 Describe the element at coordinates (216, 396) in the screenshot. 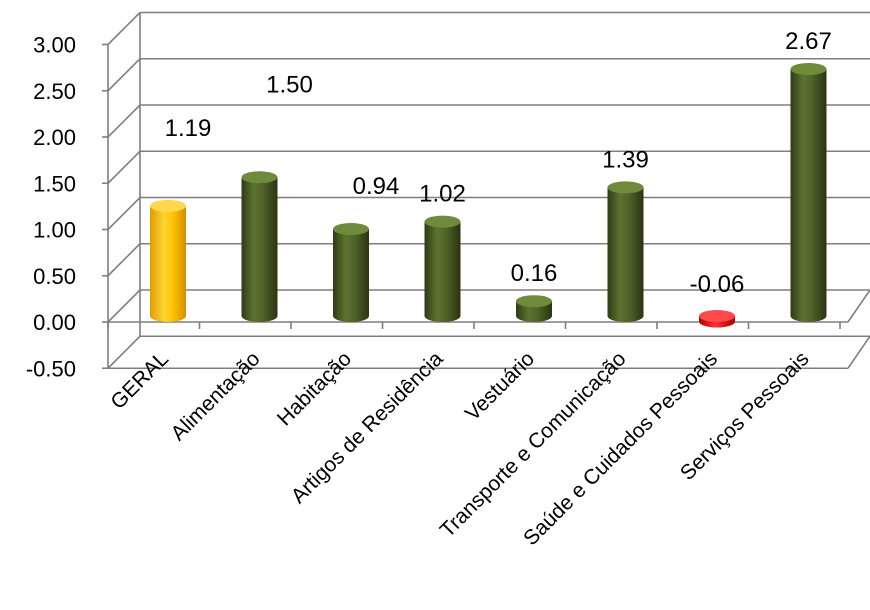

I see `category-label: Alimentação` at that location.